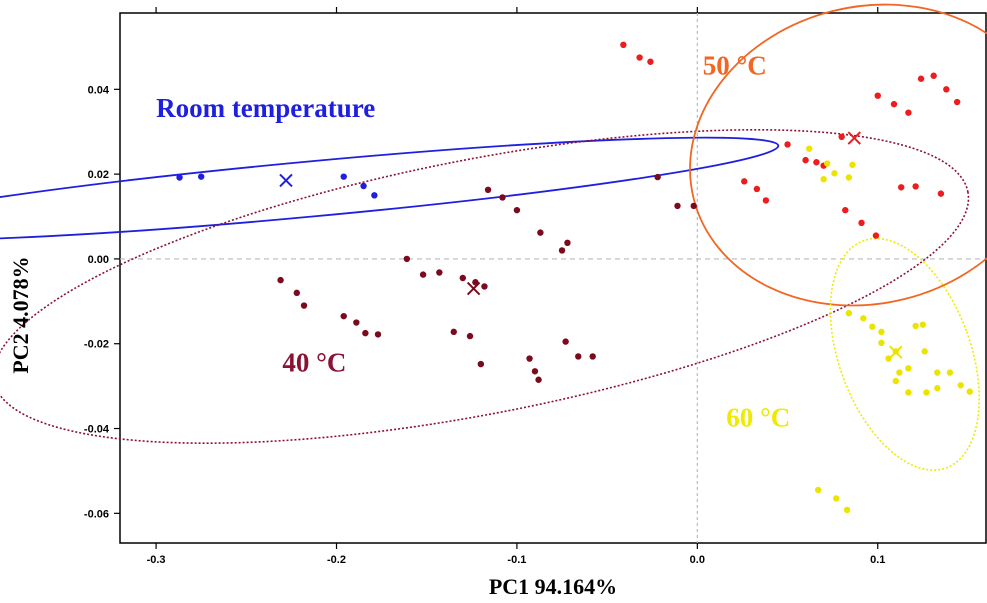 The image size is (987, 603). What do you see at coordinates (553, 586) in the screenshot?
I see `x-axis-label: PC1 94.164%` at bounding box center [553, 586].